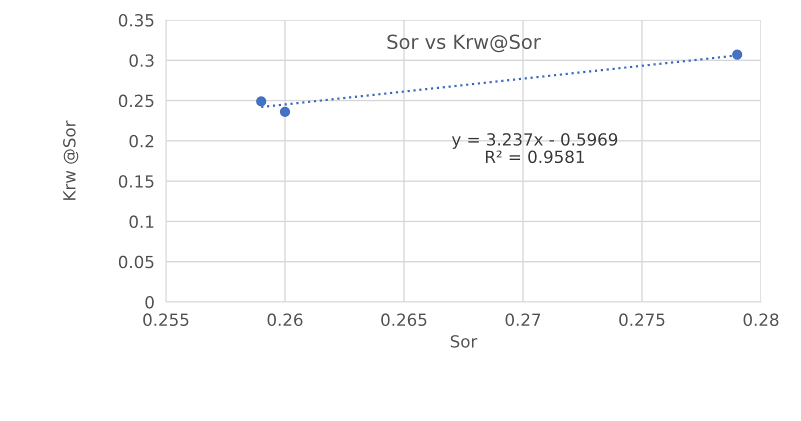  What do you see at coordinates (136, 101) in the screenshot?
I see `y-tick-label: 0.25` at bounding box center [136, 101].